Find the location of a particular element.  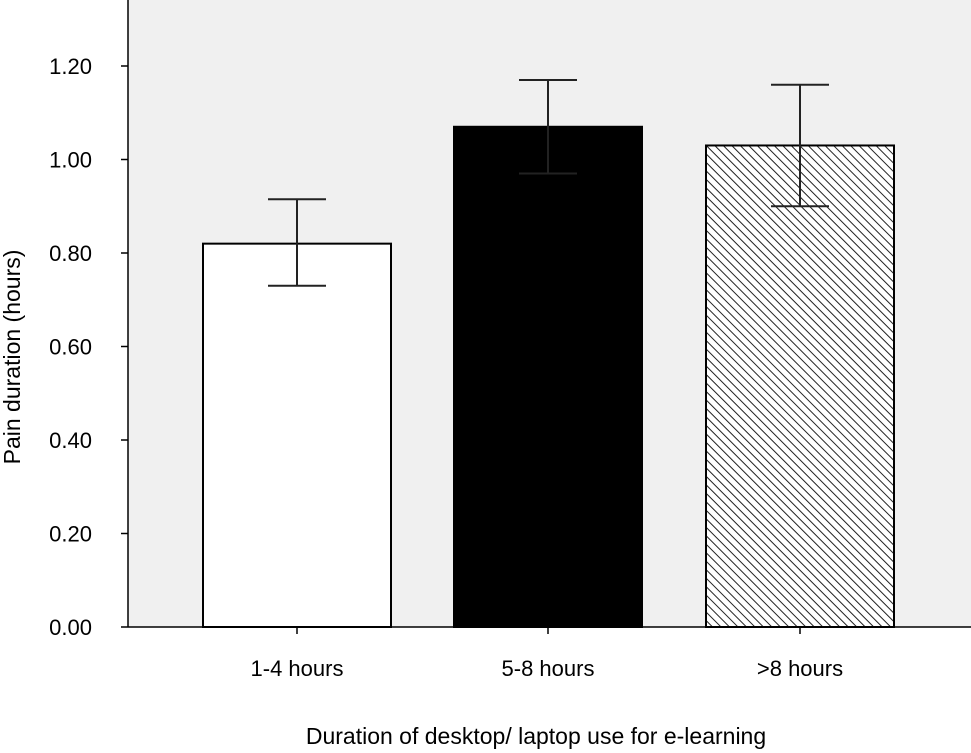

y-tick-label: 0.60 is located at coordinates (70, 347).